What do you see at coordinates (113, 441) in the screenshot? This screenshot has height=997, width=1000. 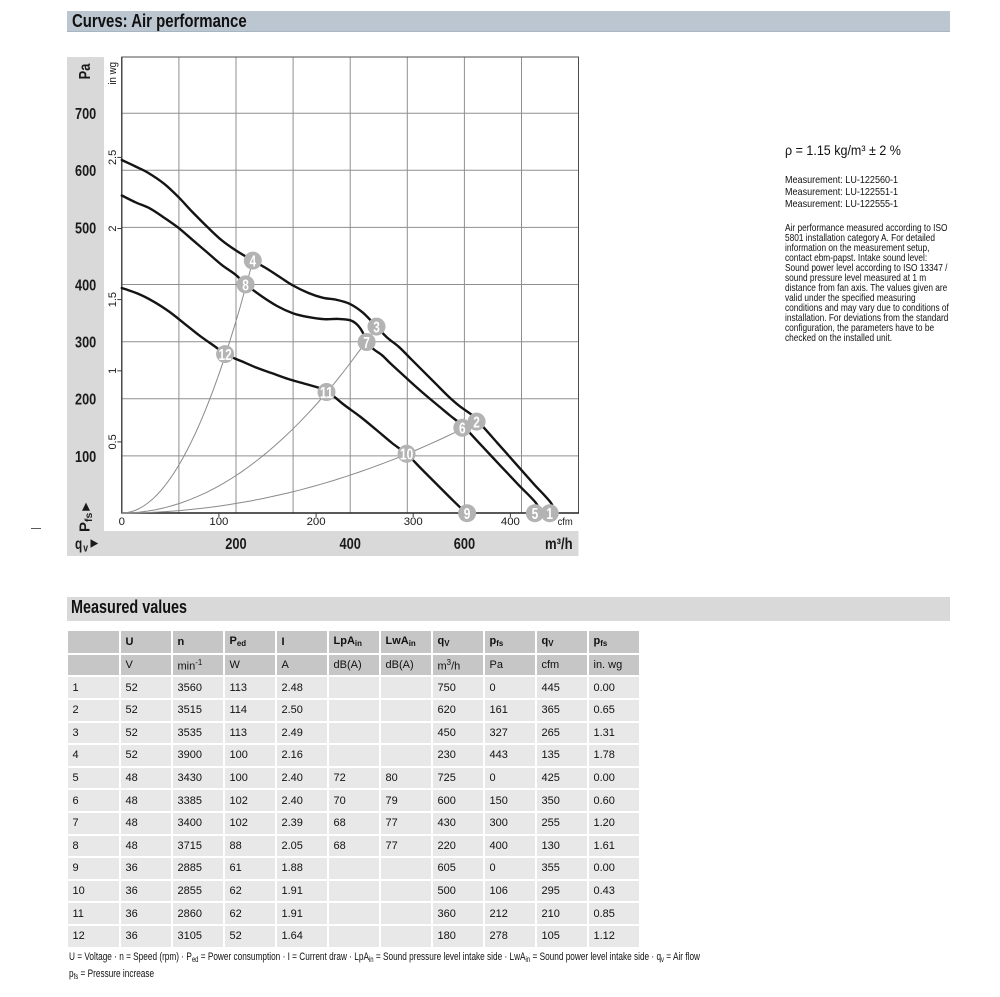 I see `svg-text: 0.5` at bounding box center [113, 441].